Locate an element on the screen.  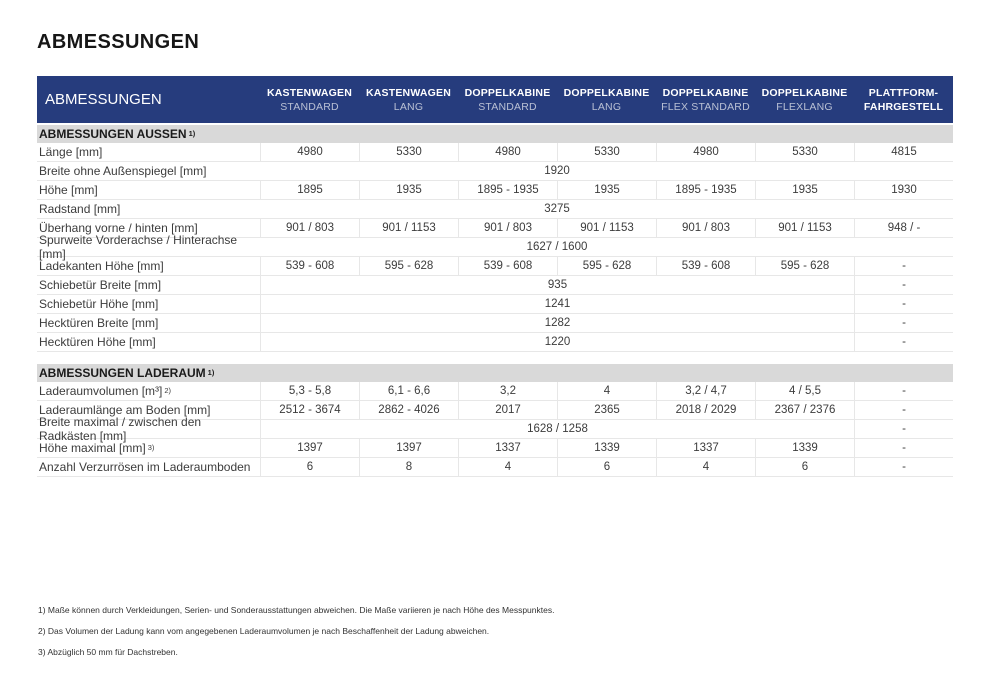
cell-value: 5,3 - 5,8 is located at coordinates (309, 391).